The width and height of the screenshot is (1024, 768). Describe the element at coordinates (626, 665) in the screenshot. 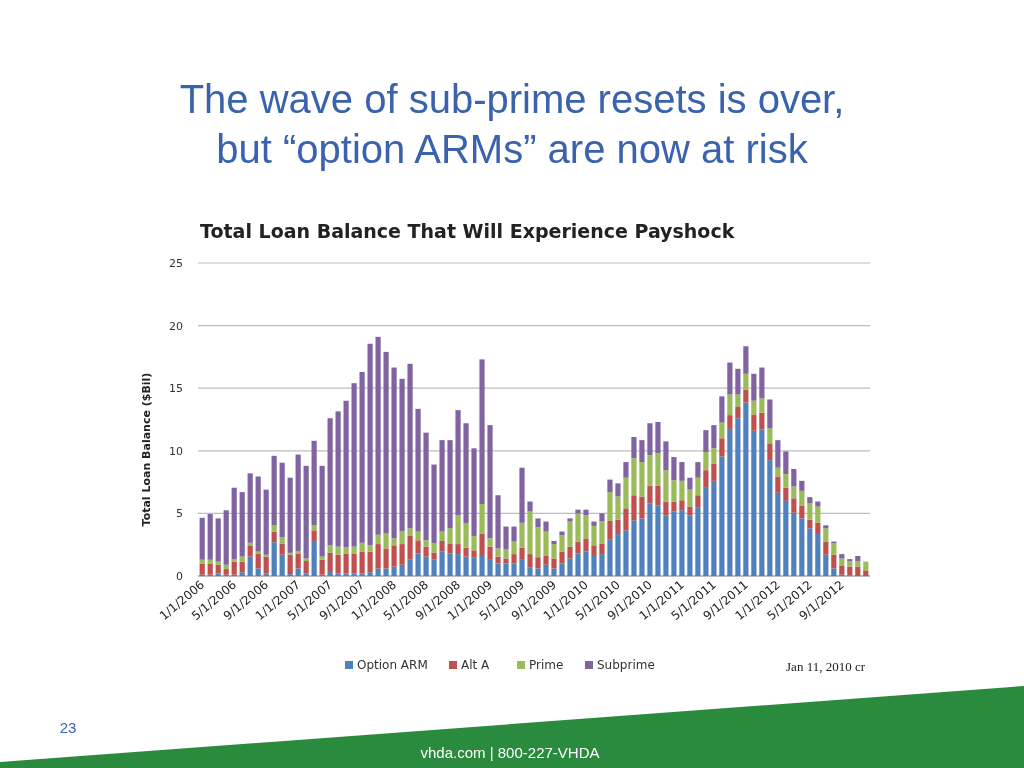

I see `legend-label: Subprime` at that location.